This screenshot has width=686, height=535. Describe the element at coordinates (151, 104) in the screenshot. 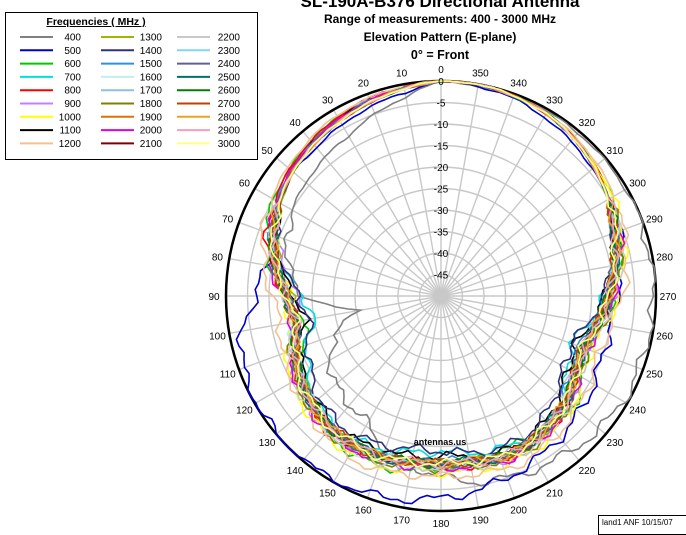

I see `legend-label-1800: 1800` at that location.